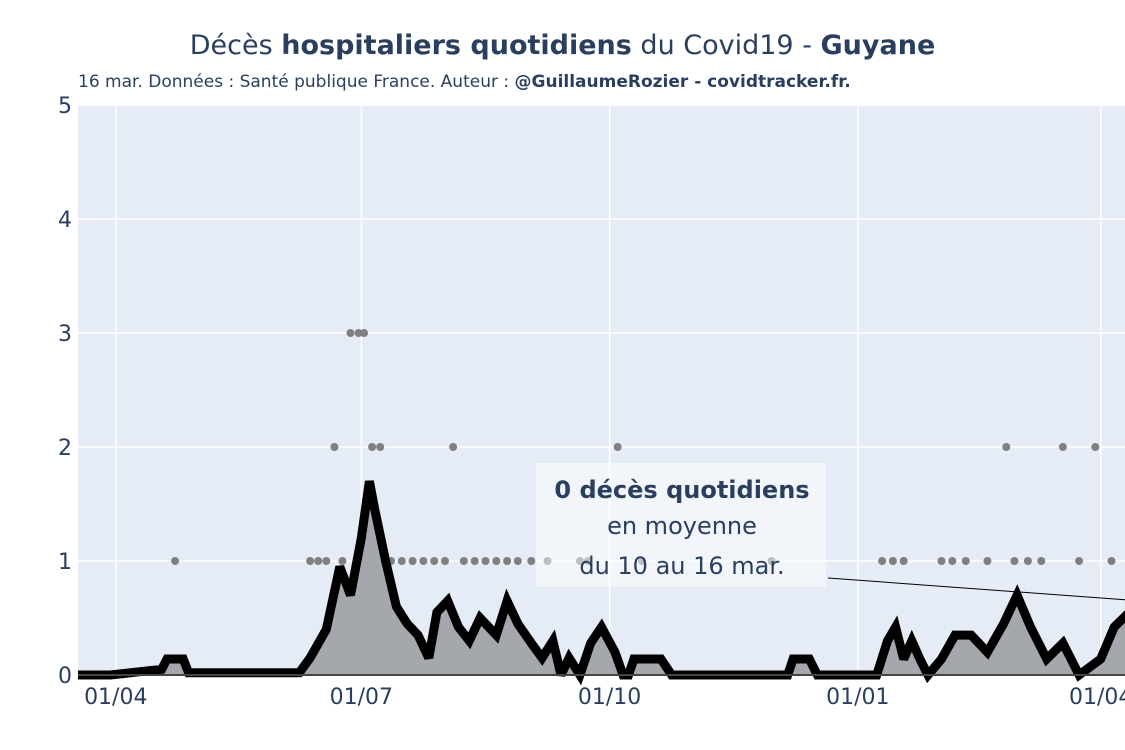  I want to click on x-tick-label-0: 01/04, so click(115, 697).